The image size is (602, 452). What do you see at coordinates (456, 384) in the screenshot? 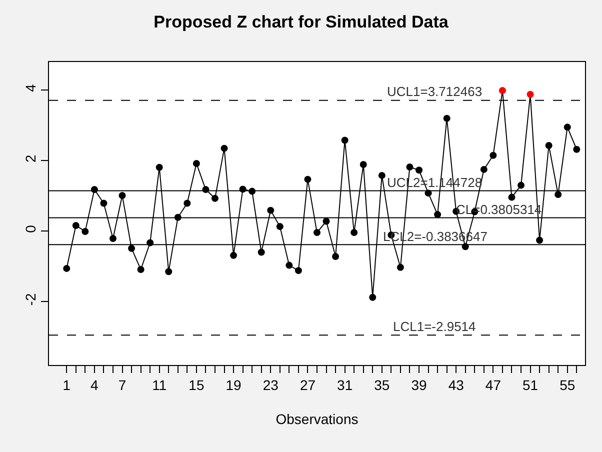
I see `x-tick-label: 43` at bounding box center [456, 384].